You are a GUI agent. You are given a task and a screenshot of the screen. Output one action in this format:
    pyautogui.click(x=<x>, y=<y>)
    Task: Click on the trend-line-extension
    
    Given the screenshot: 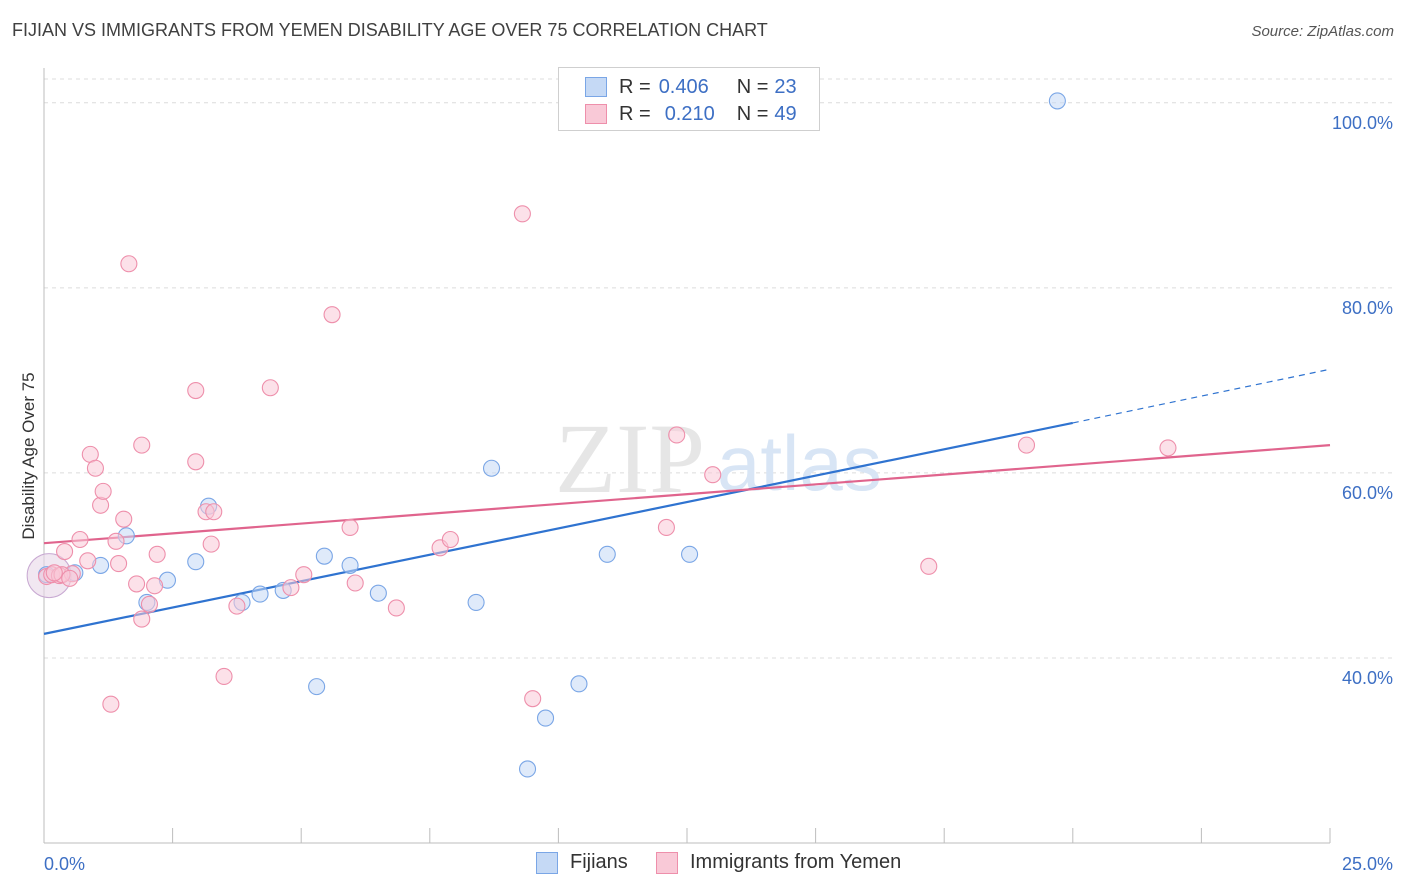 What is the action you would take?
    pyautogui.click(x=1201, y=396)
    